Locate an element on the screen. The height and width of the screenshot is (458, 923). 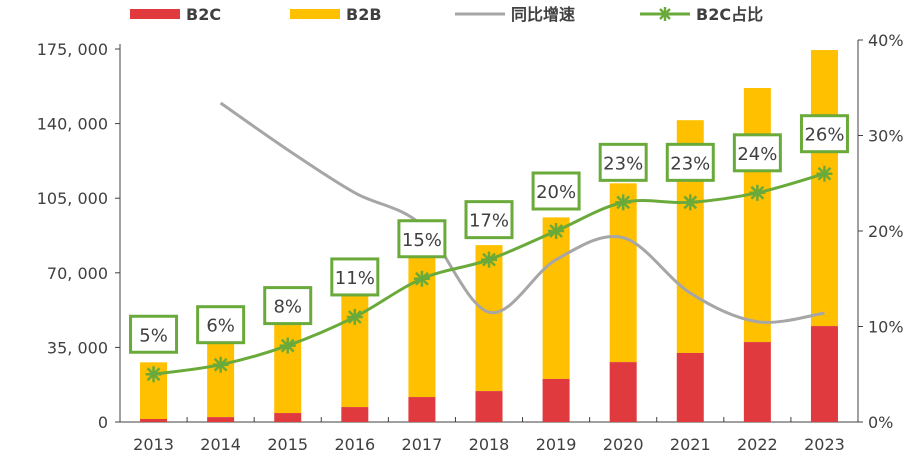
x-tick-label: 2016 is located at coordinates (354, 444).